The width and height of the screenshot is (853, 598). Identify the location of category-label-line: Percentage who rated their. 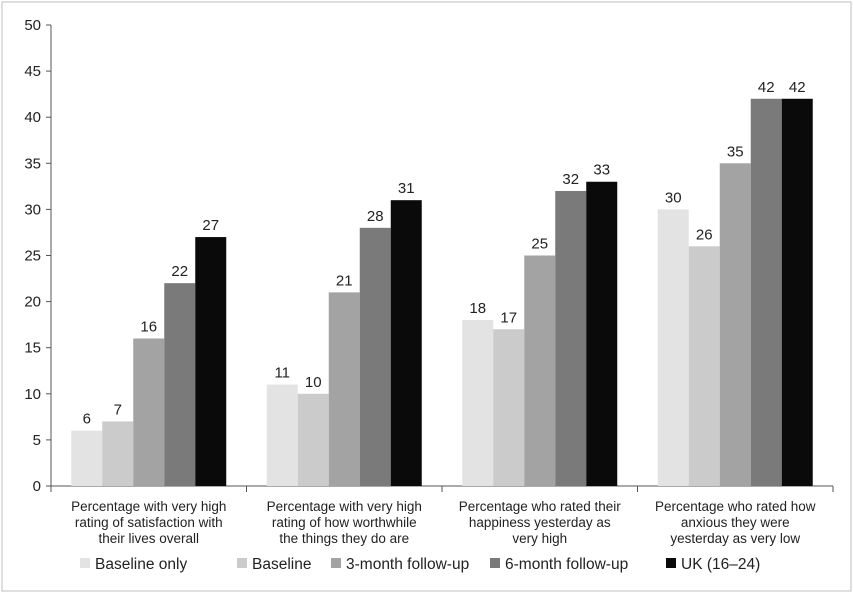
(540, 506).